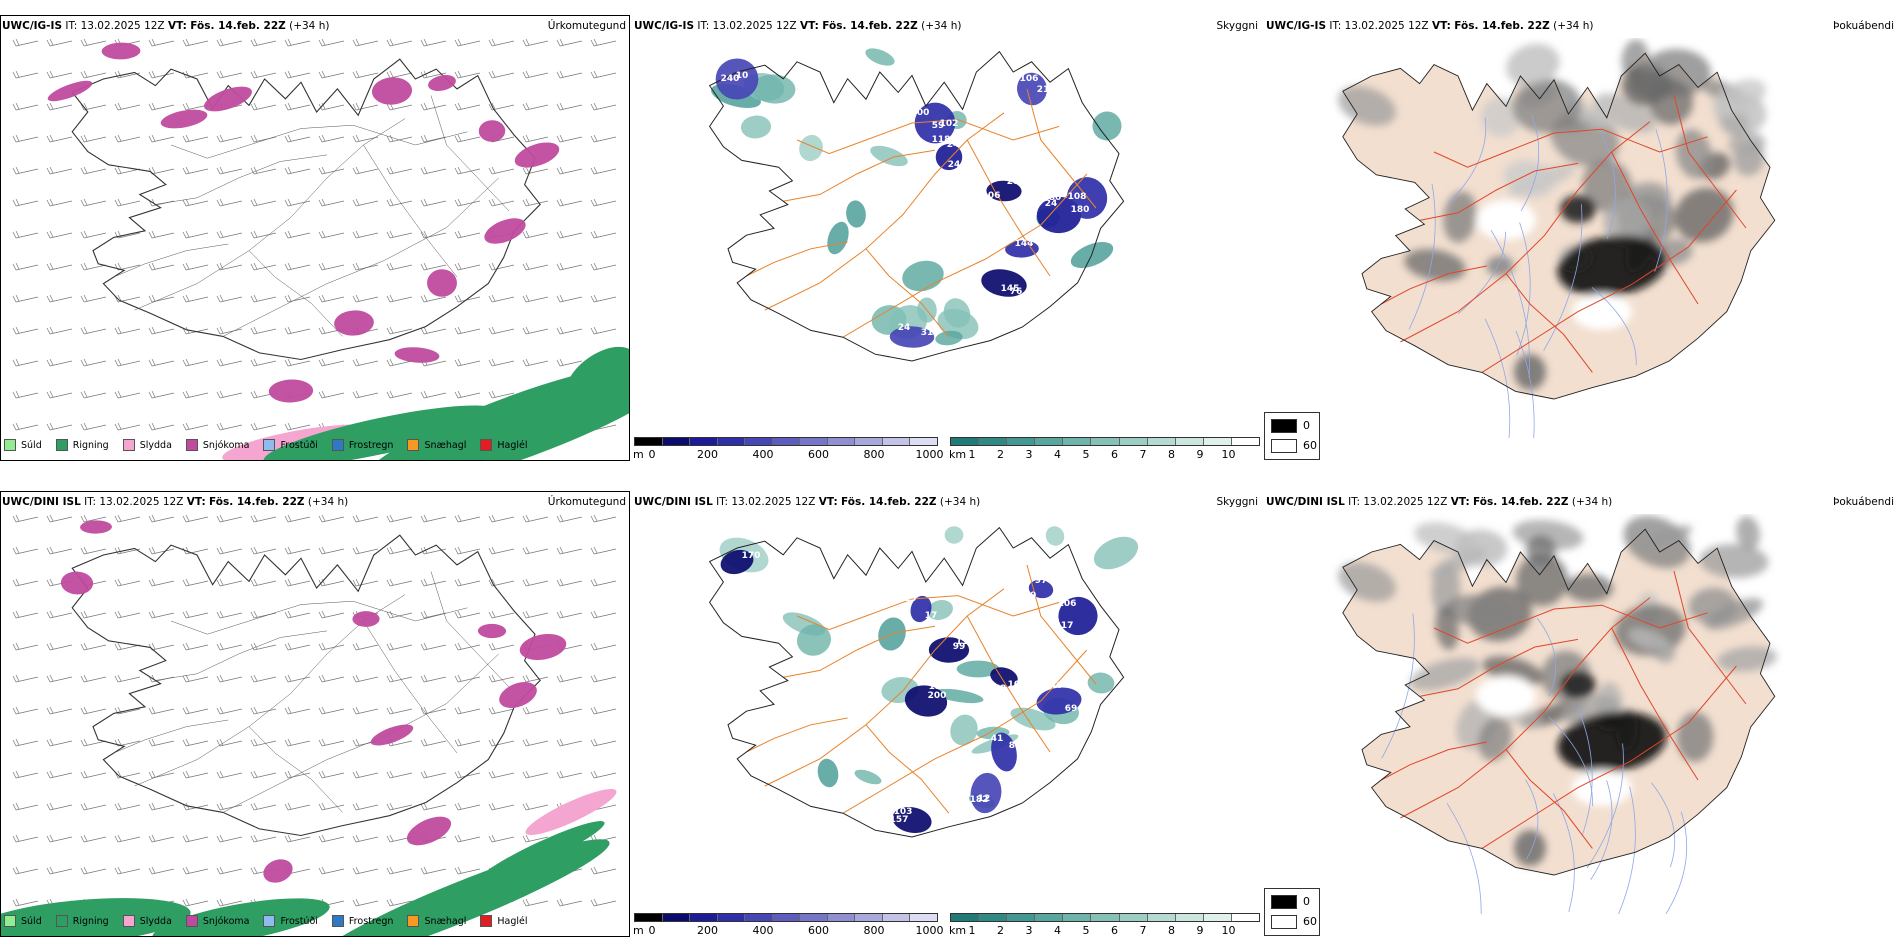 This screenshot has height=952, width=1900. What do you see at coordinates (1863, 26) in the screenshot?
I see `fog-panel-title: Þokuábendi` at bounding box center [1863, 26].